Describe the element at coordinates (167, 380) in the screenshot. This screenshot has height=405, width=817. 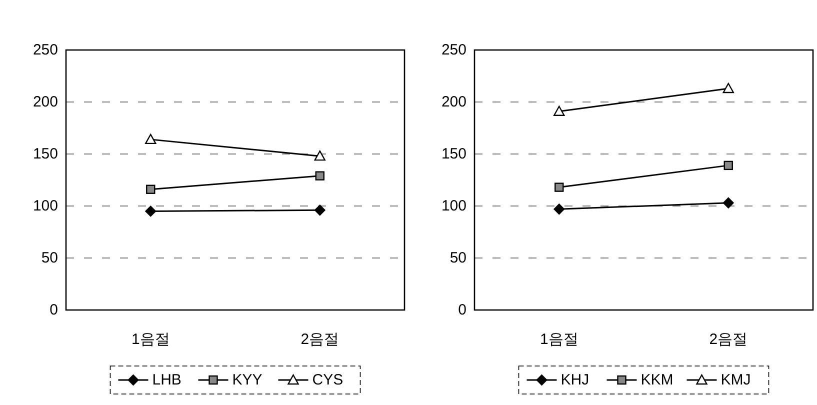
I see `legend-label: LHB` at that location.